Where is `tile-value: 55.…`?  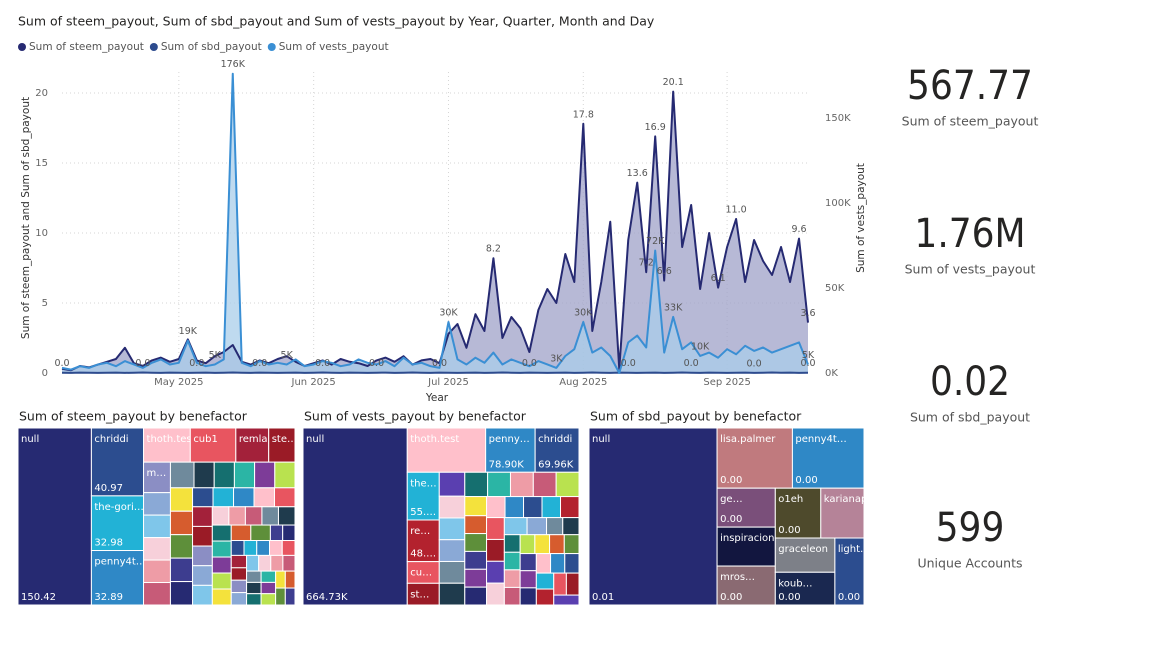
tile-value: 55.… is located at coordinates (423, 512).